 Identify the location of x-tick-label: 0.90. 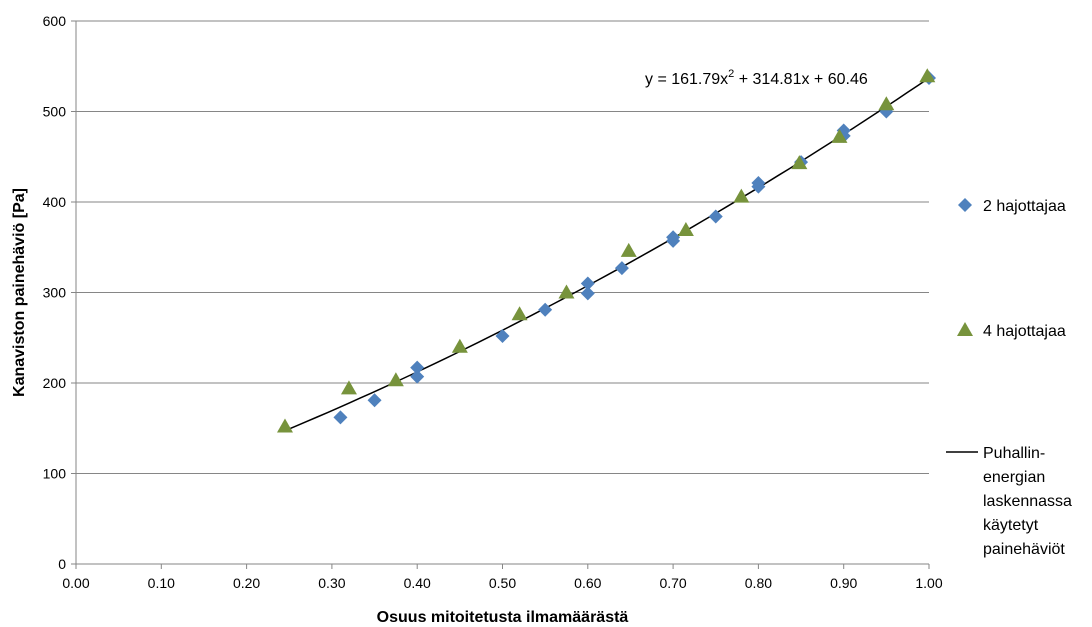
(843, 583).